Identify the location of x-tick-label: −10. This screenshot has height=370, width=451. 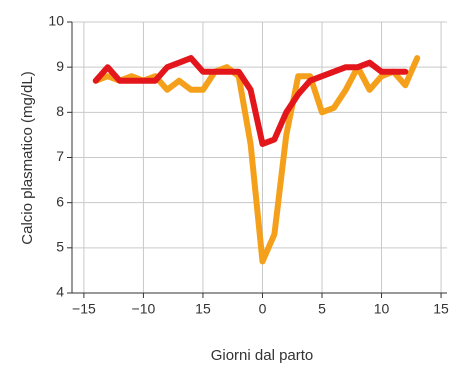
(144, 309).